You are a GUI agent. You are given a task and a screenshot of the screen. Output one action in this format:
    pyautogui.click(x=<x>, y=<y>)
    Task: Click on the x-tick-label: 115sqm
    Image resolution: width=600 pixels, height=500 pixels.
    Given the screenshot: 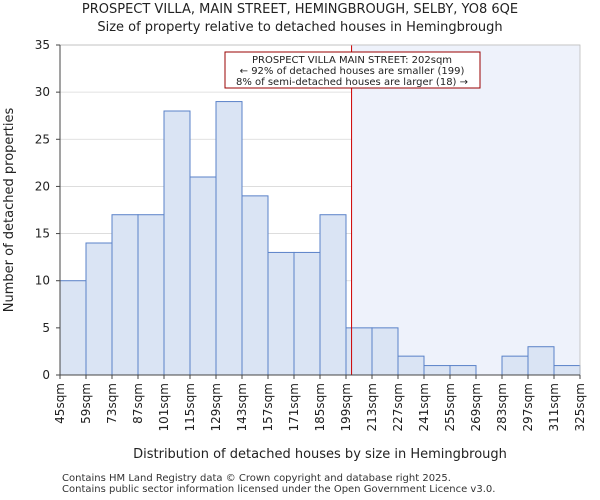 What is the action you would take?
    pyautogui.click(x=190, y=407)
    